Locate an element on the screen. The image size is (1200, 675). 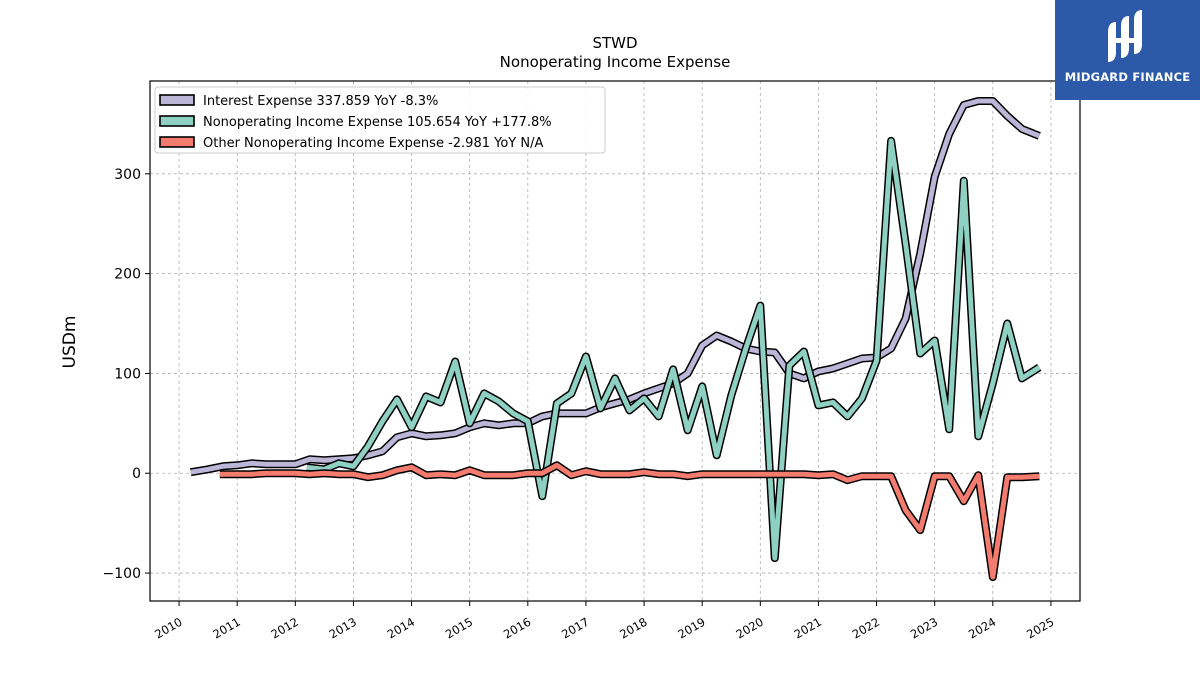
legend-swatch-interest-expense is located at coordinates (177, 100).